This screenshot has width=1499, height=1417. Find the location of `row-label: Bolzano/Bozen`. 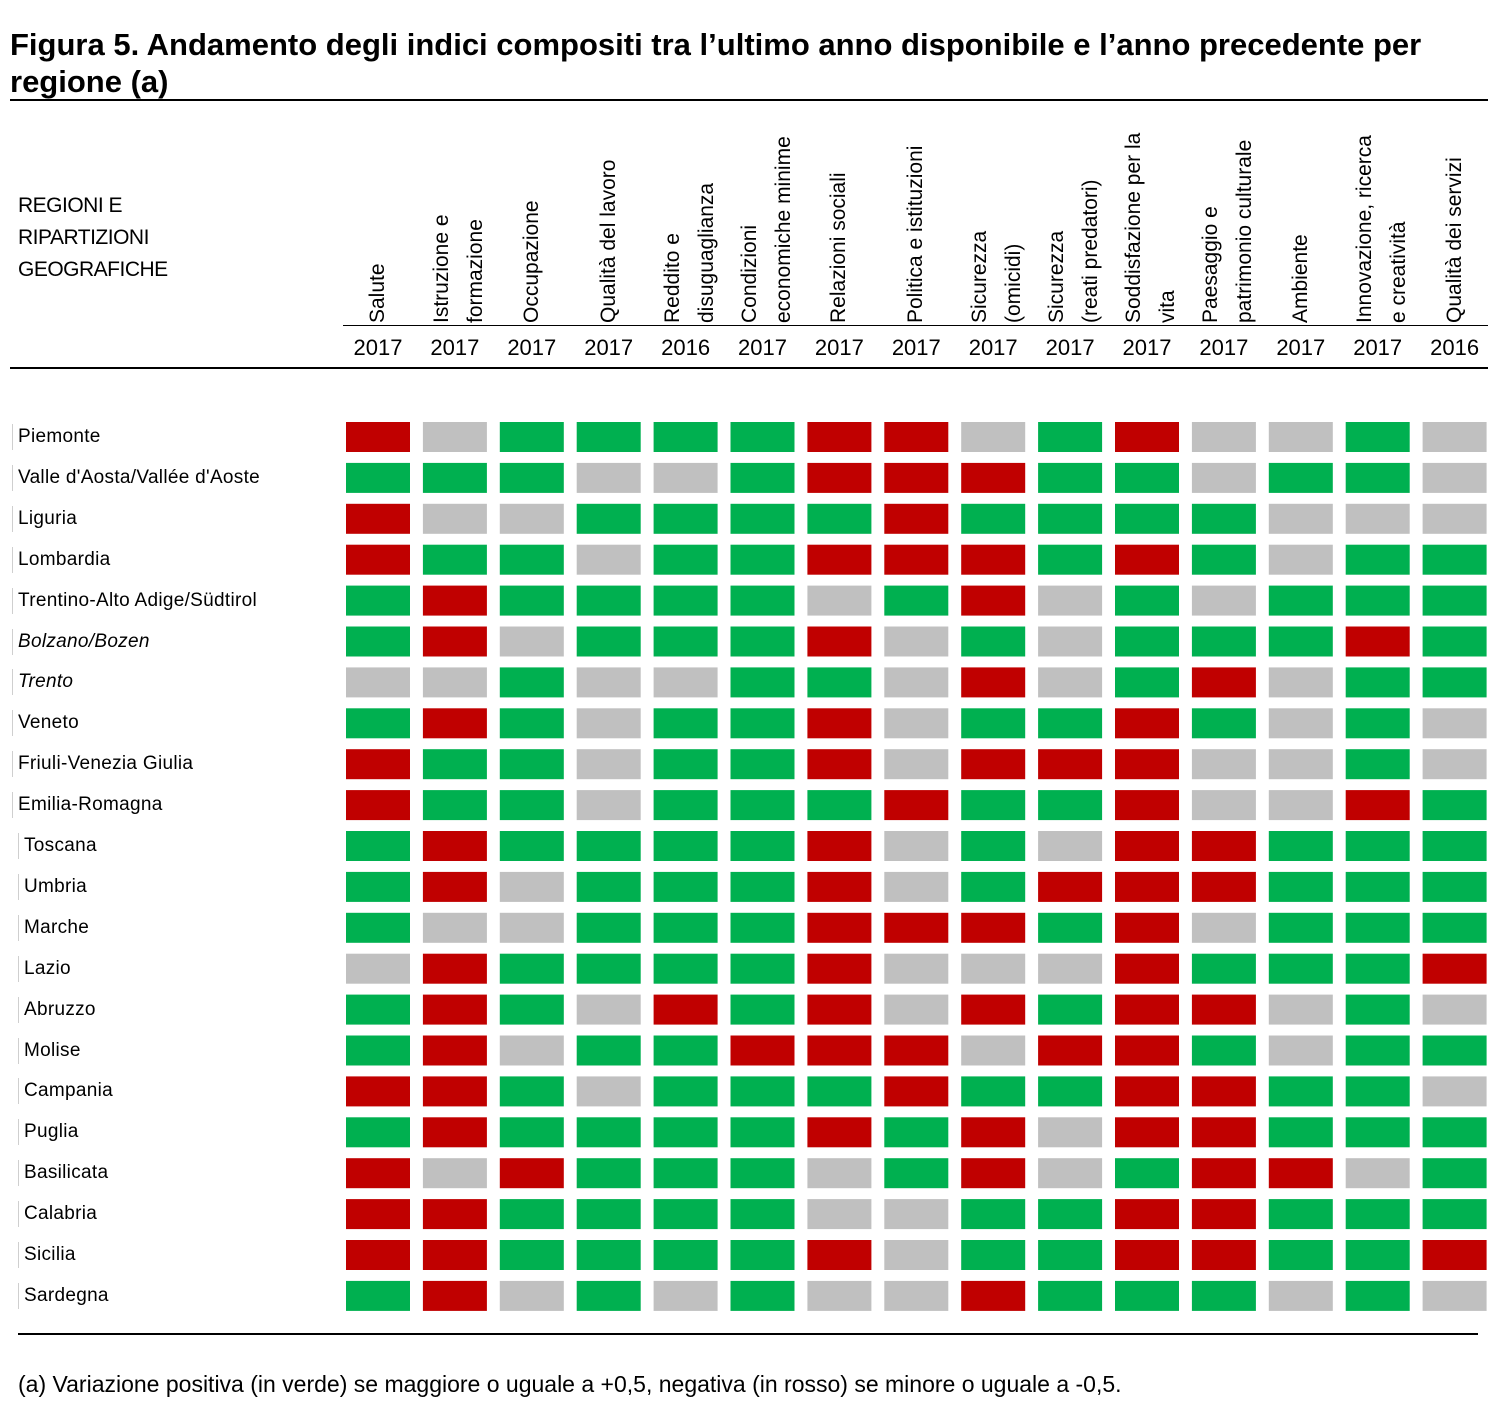

row-label: Bolzano/Bozen is located at coordinates (81, 641).